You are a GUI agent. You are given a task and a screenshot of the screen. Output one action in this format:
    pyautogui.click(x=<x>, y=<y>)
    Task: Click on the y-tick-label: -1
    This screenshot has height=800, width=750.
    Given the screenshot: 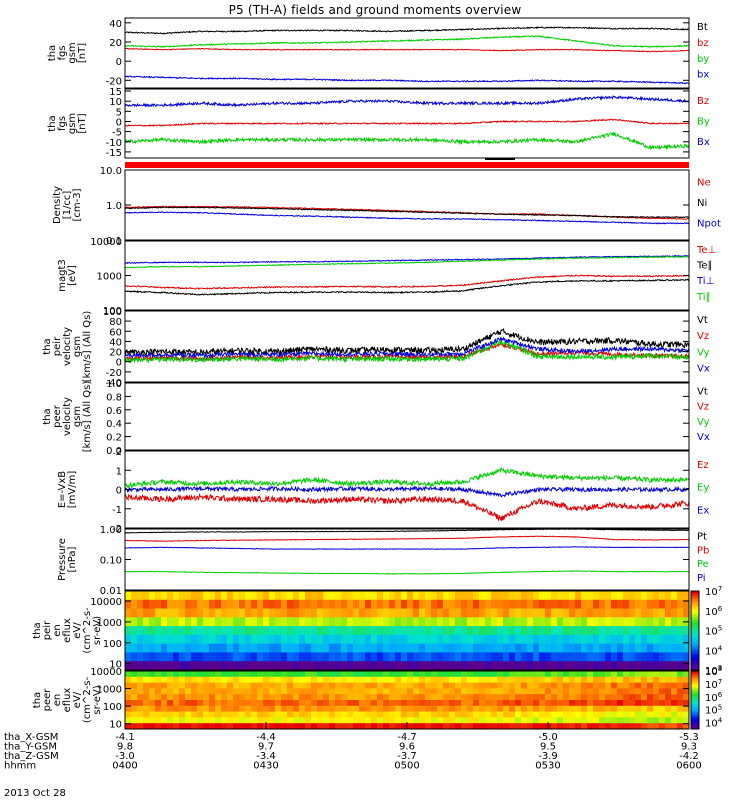 What is the action you would take?
    pyautogui.click(x=117, y=510)
    